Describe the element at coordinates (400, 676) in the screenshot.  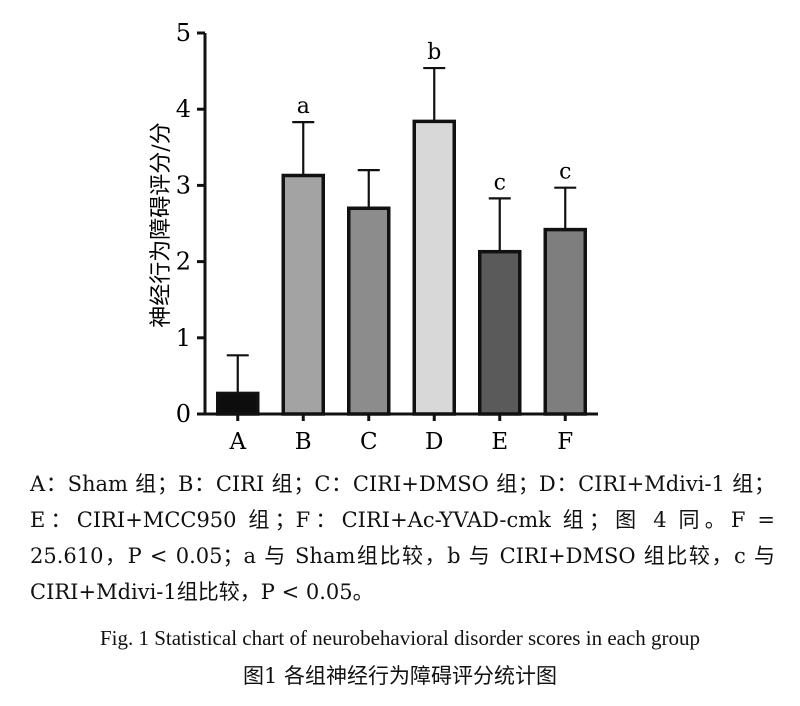
I see `figure-caption-chinese: 图1 各组神经行为障碍评分统计图` at that location.